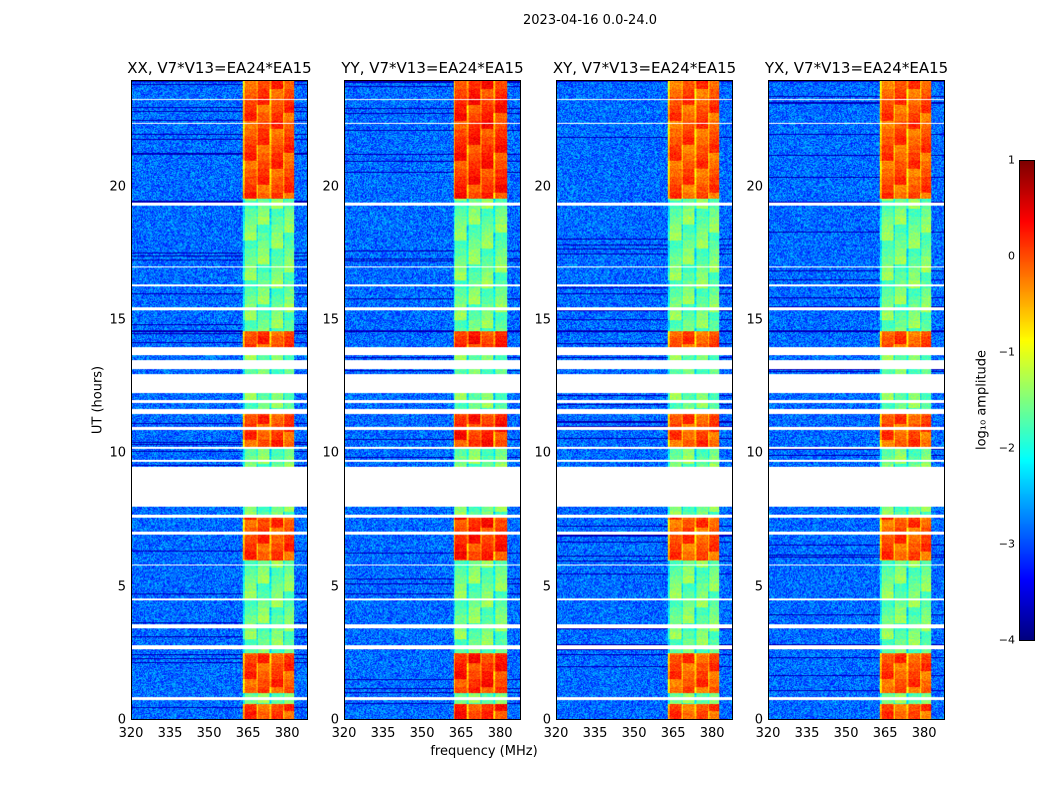 This screenshot has width=1050, height=800. Describe the element at coordinates (484, 751) in the screenshot. I see `x-axis-label: frequency (MHz)` at that location.